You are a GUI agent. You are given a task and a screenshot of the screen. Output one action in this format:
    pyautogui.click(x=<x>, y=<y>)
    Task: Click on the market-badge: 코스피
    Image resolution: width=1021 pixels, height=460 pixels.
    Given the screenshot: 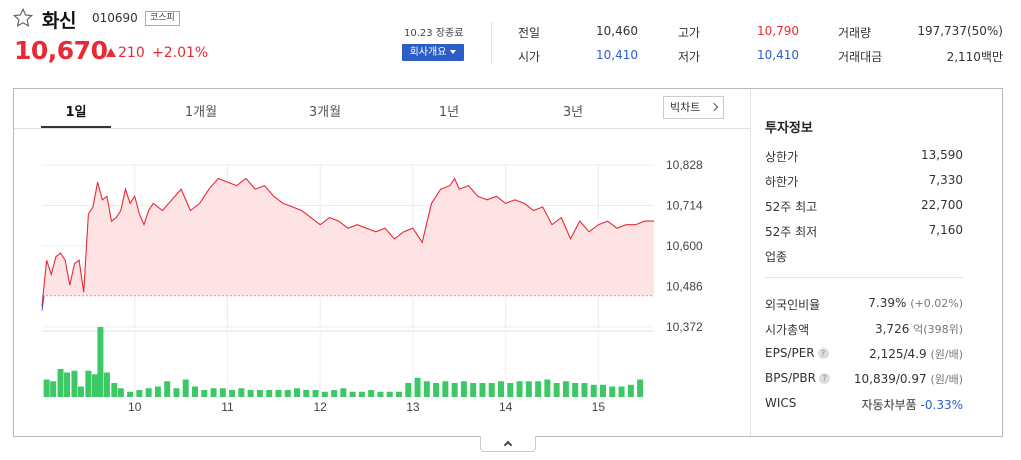 What is the action you would take?
    pyautogui.click(x=162, y=18)
    